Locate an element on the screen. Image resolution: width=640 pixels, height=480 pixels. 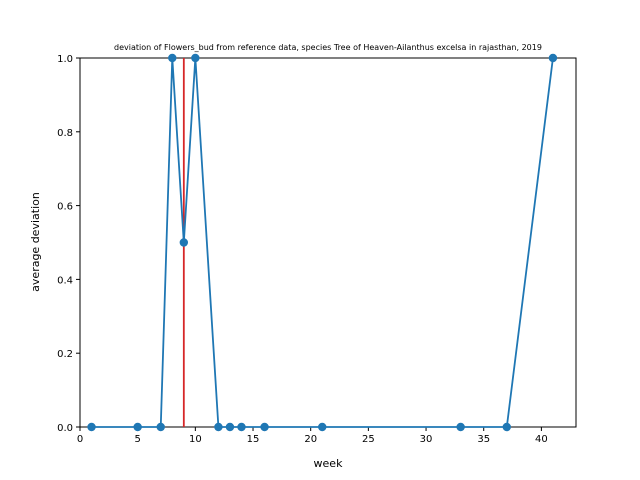
x-tick-label: 40 is located at coordinates (541, 439).